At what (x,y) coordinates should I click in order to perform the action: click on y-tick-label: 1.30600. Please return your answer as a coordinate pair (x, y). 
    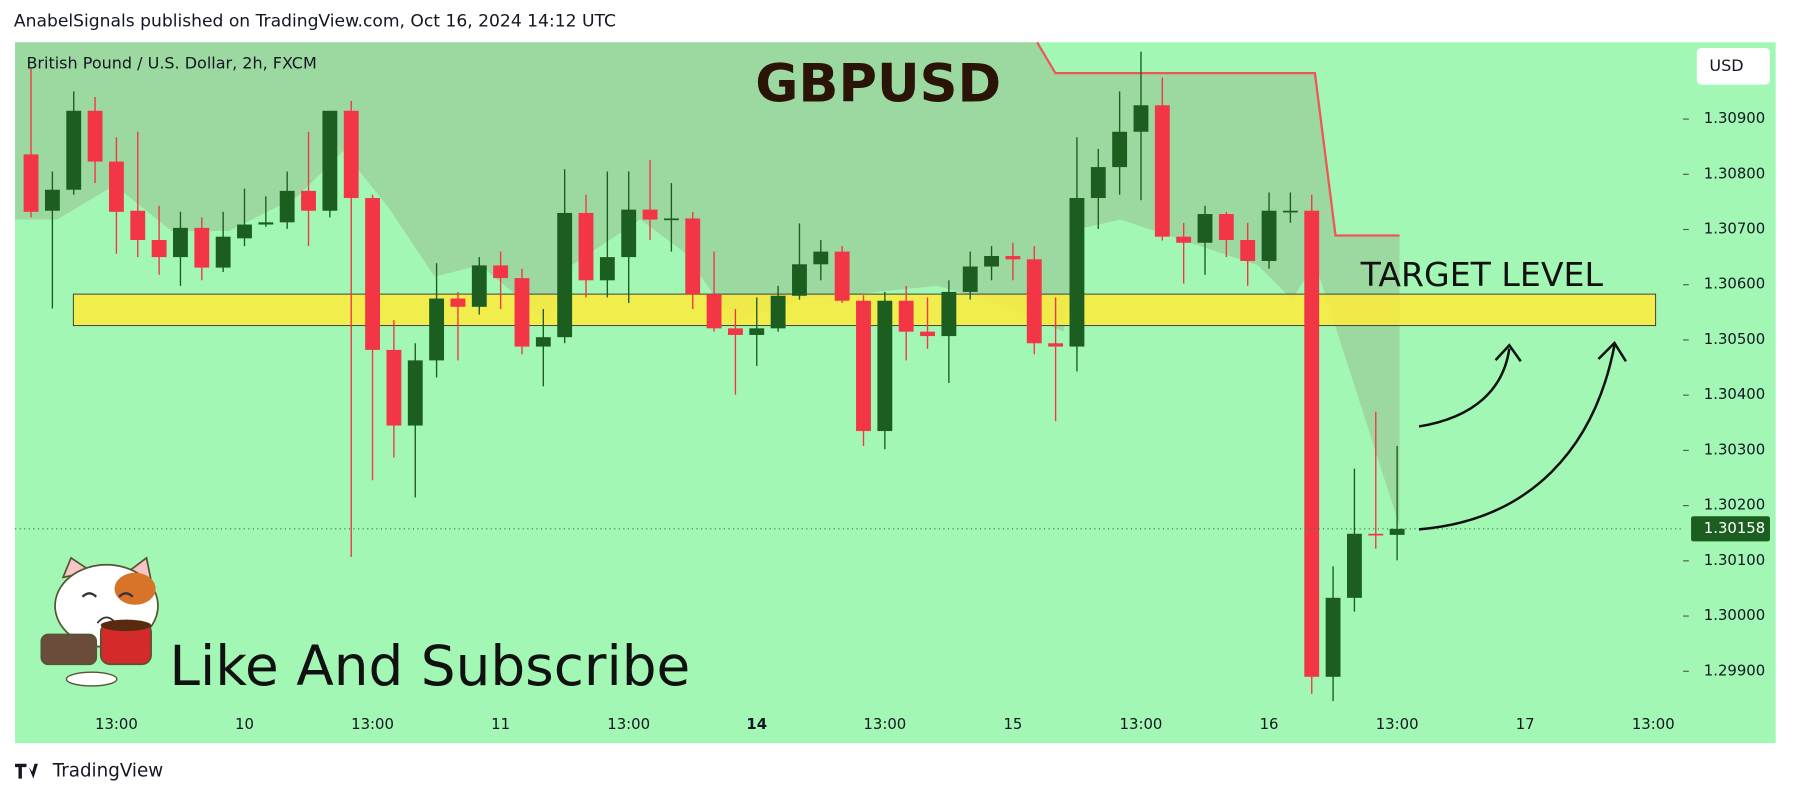
    Looking at the image, I should click on (1734, 284).